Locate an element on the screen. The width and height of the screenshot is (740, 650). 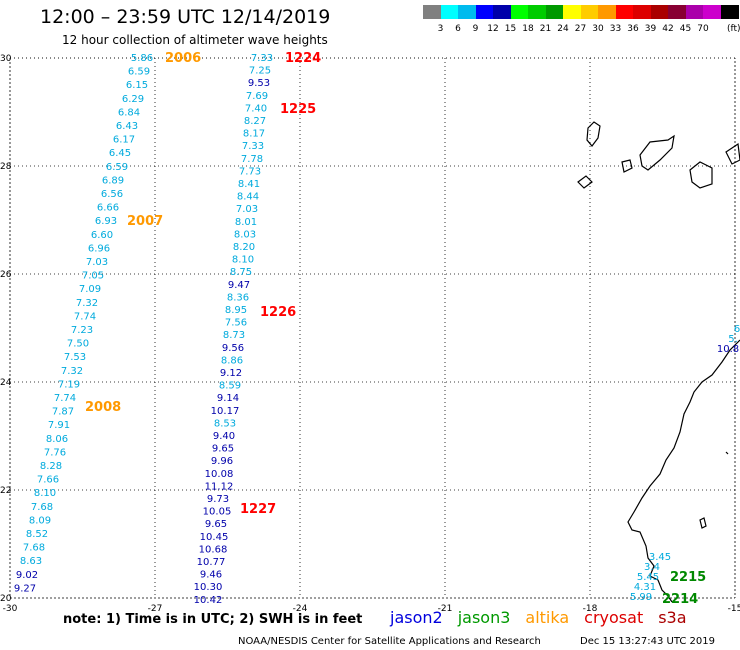
swh-value: 6.59 is located at coordinates (117, 167).